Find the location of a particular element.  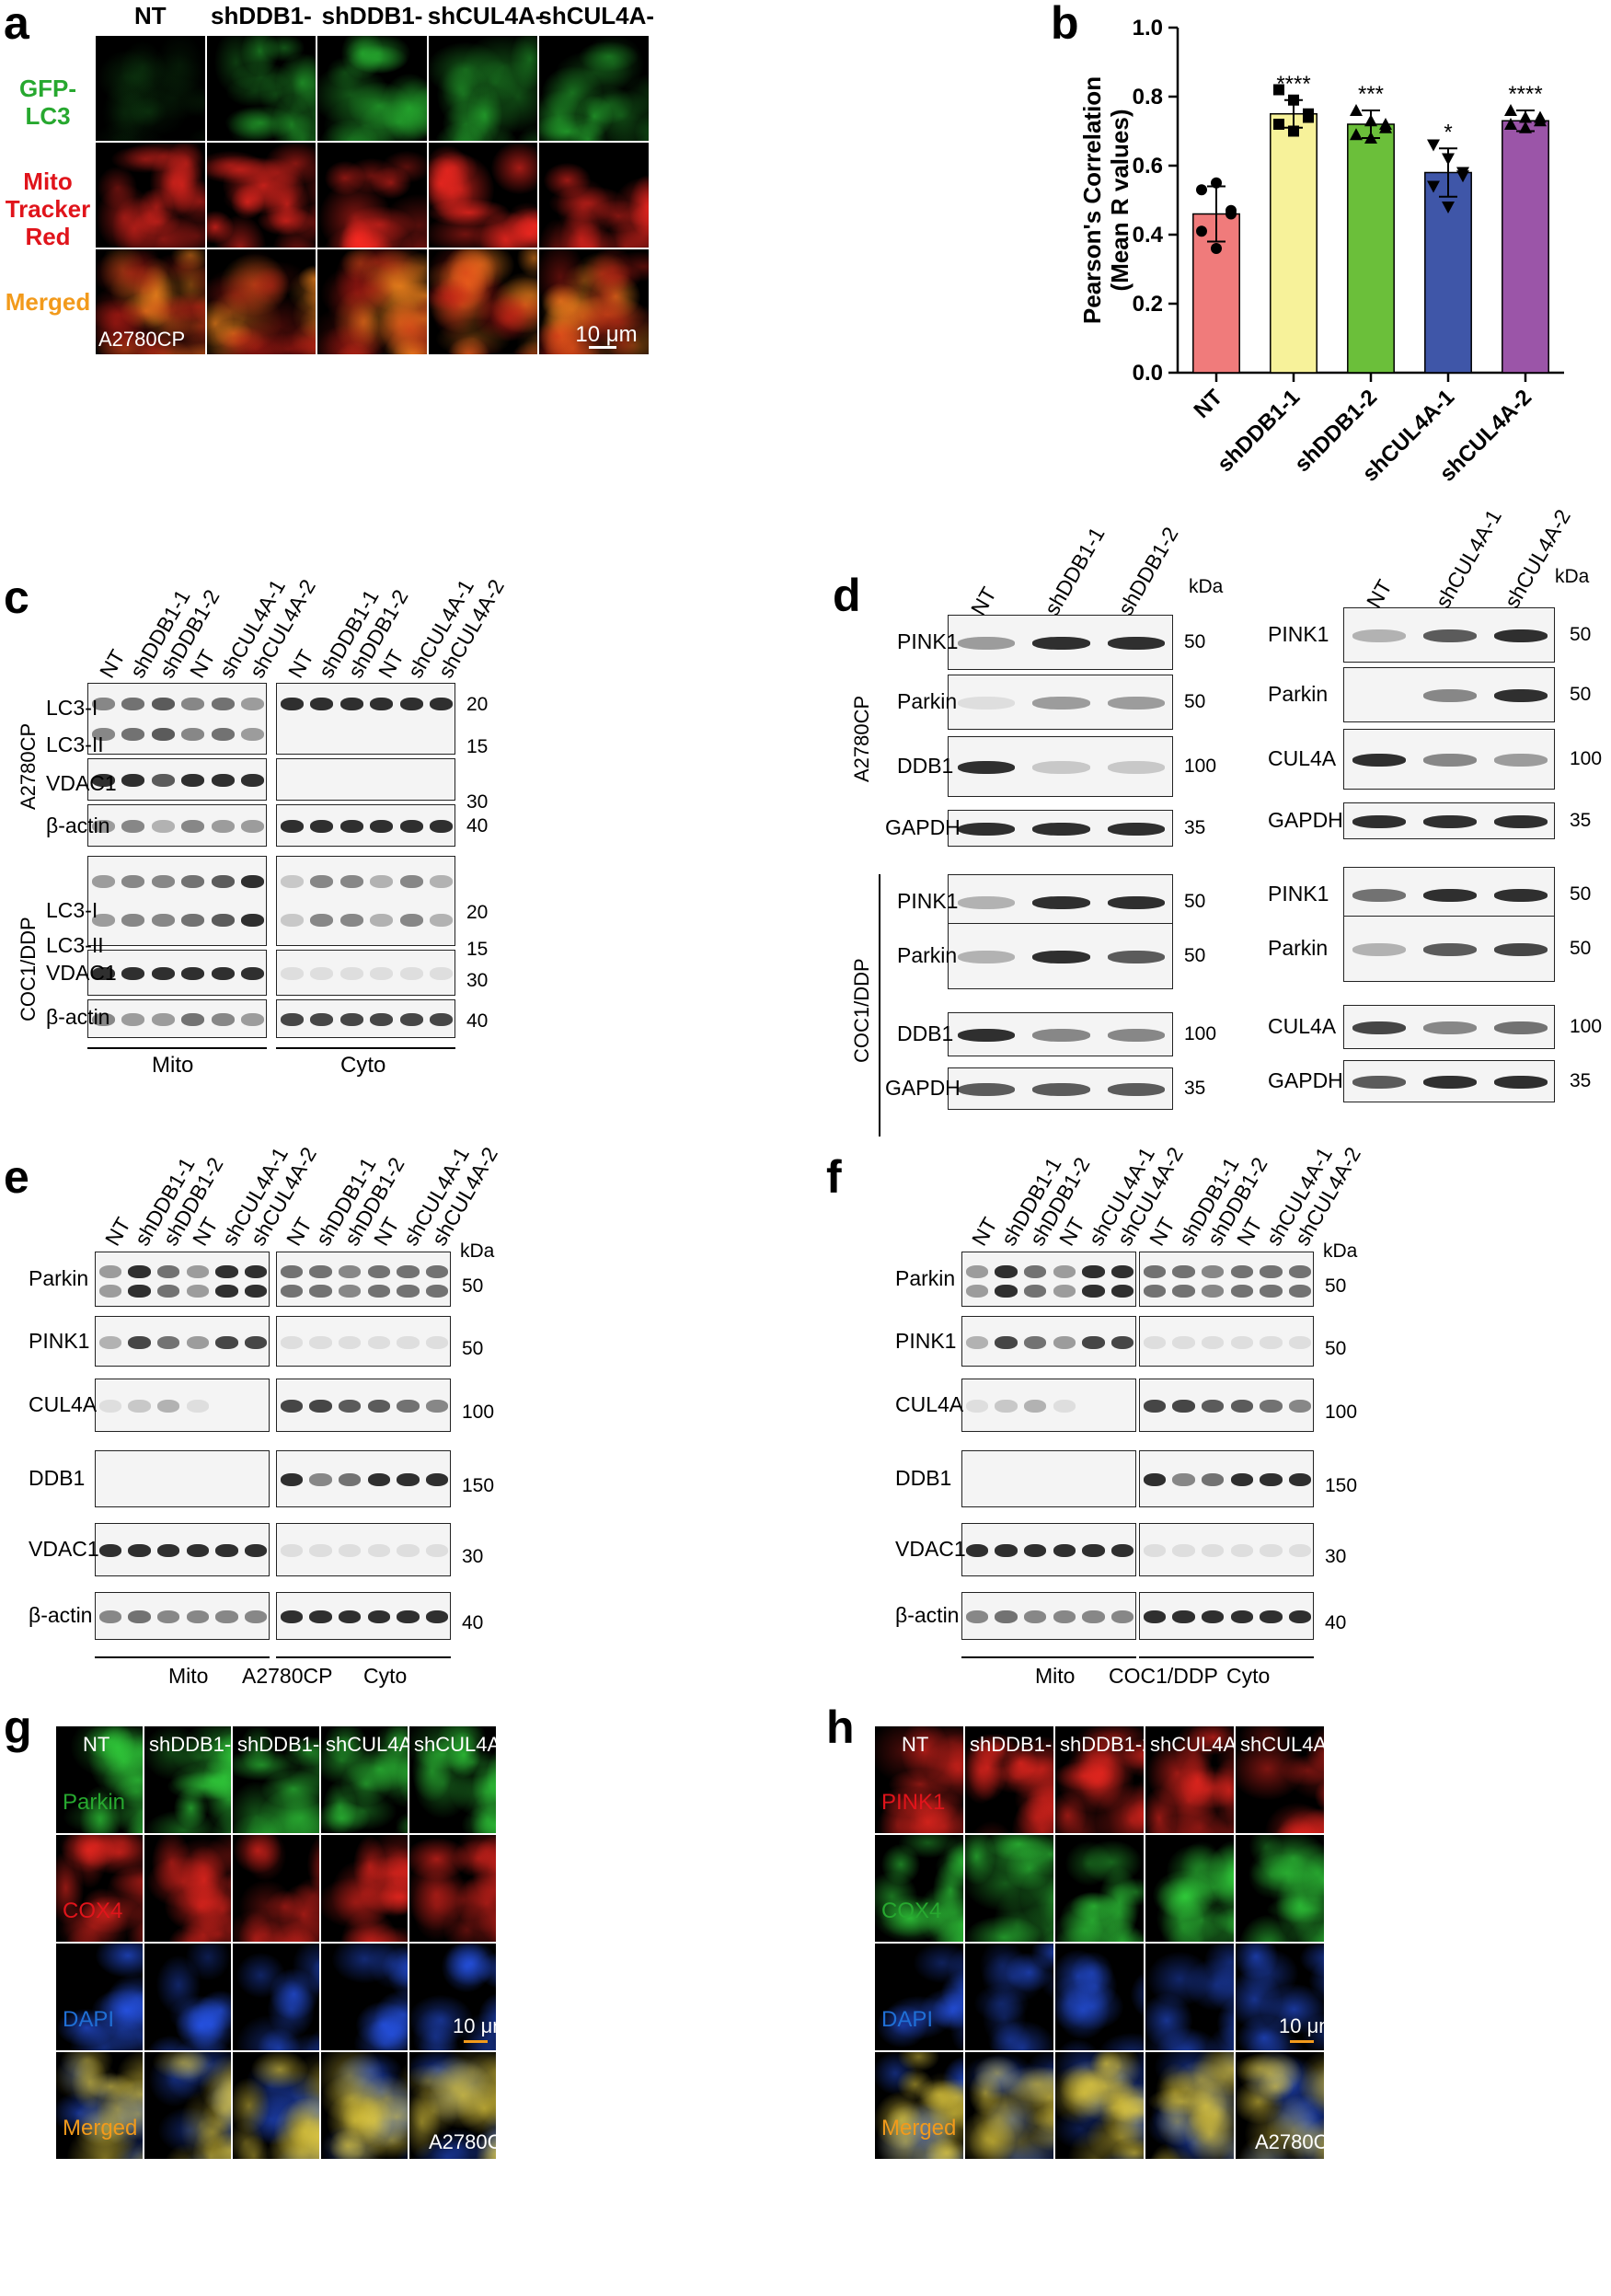

kda-marker: 40 is located at coordinates (477, 1021).